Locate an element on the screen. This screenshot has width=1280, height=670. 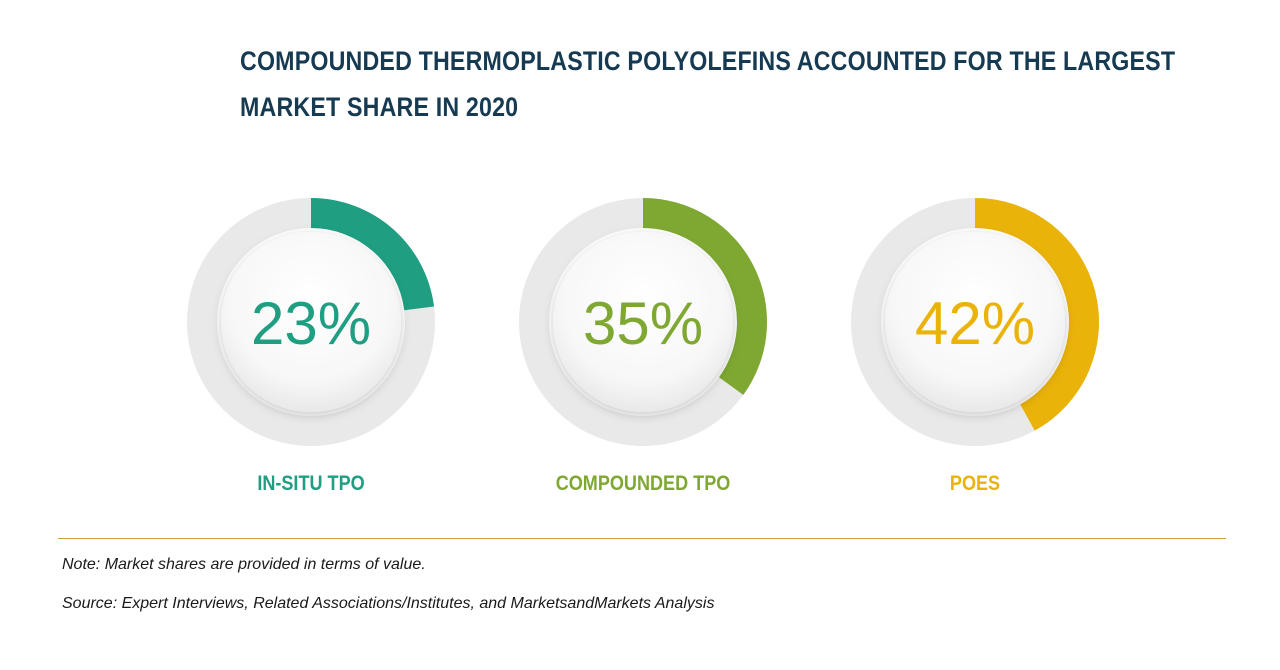
donut-center-in-situ-tpo is located at coordinates (311, 322).